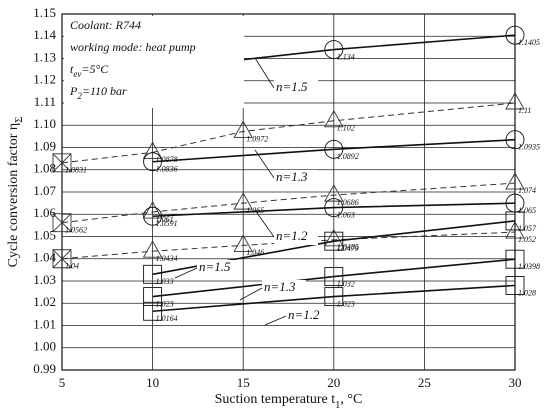 Image resolution: width=550 pixels, height=413 pixels. I want to click on y-tick-label: 1.09, so click(44, 145).